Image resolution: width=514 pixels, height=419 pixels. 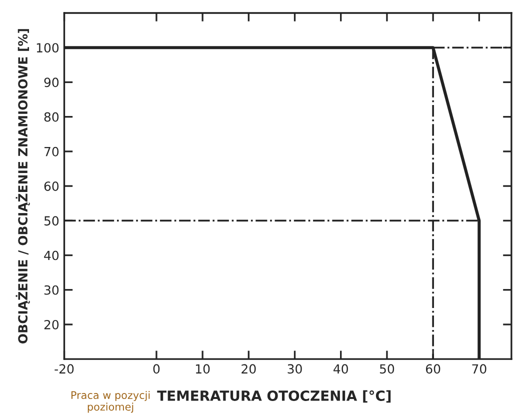 I want to click on x-tick-label: 30, so click(x=295, y=369).